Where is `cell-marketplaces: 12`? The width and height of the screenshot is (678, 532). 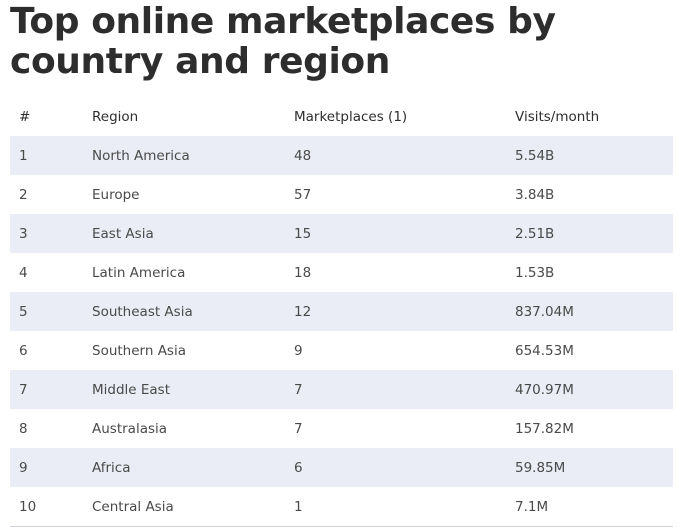 cell-marketplaces: 12 is located at coordinates (303, 311).